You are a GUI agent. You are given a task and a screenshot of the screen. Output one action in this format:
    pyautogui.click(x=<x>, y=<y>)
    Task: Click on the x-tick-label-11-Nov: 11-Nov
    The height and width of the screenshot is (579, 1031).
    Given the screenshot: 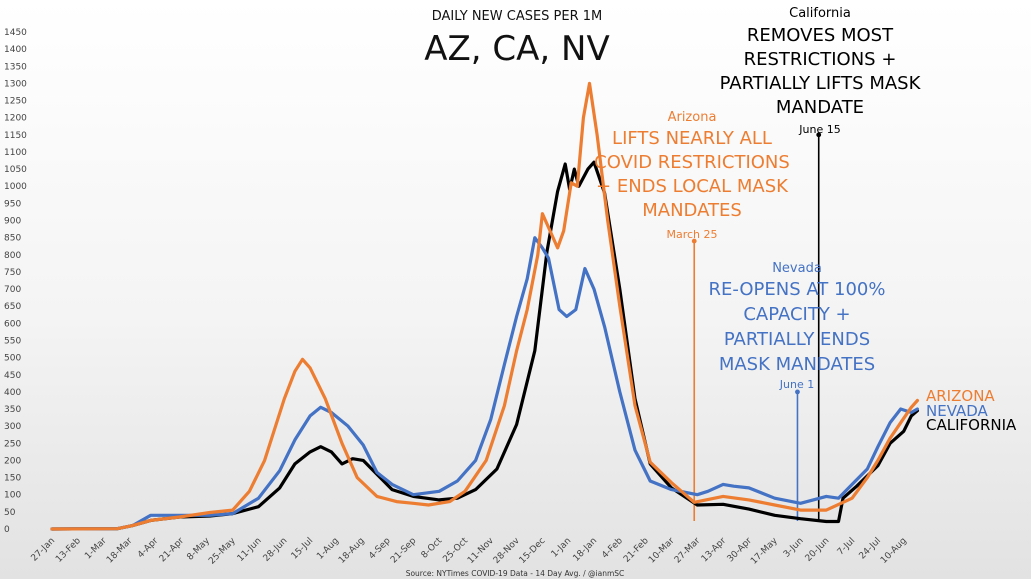 What is the action you would take?
    pyautogui.click(x=481, y=551)
    